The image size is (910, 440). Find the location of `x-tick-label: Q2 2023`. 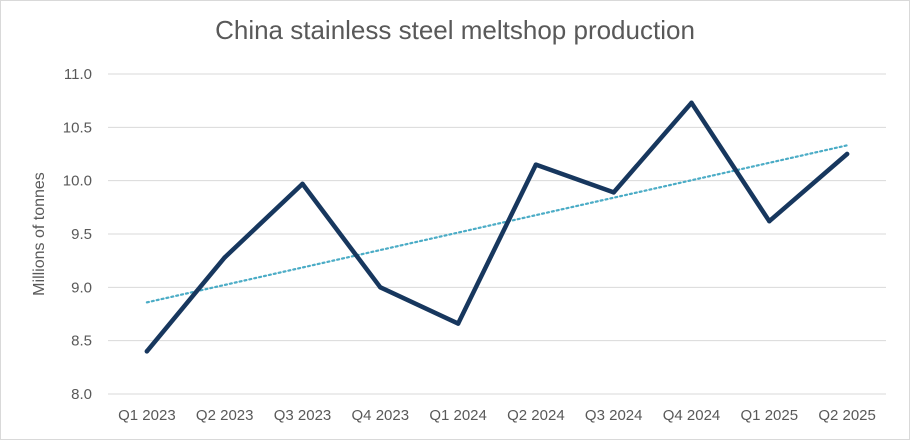

x-tick-label: Q2 2023 is located at coordinates (225, 415).